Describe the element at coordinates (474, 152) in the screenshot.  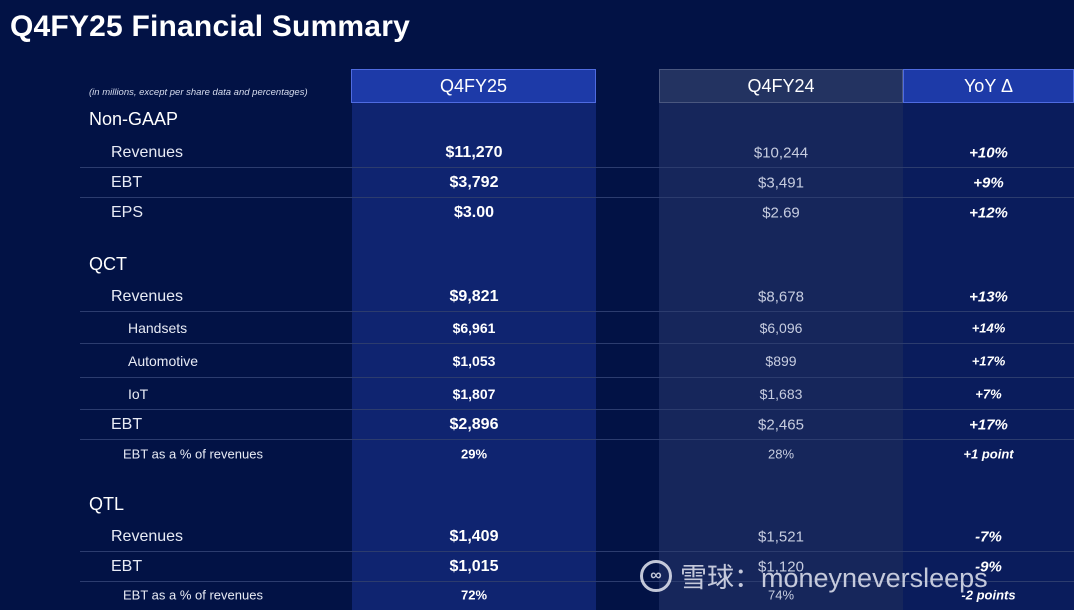
I see `value-q4fy25: $11,270` at that location.